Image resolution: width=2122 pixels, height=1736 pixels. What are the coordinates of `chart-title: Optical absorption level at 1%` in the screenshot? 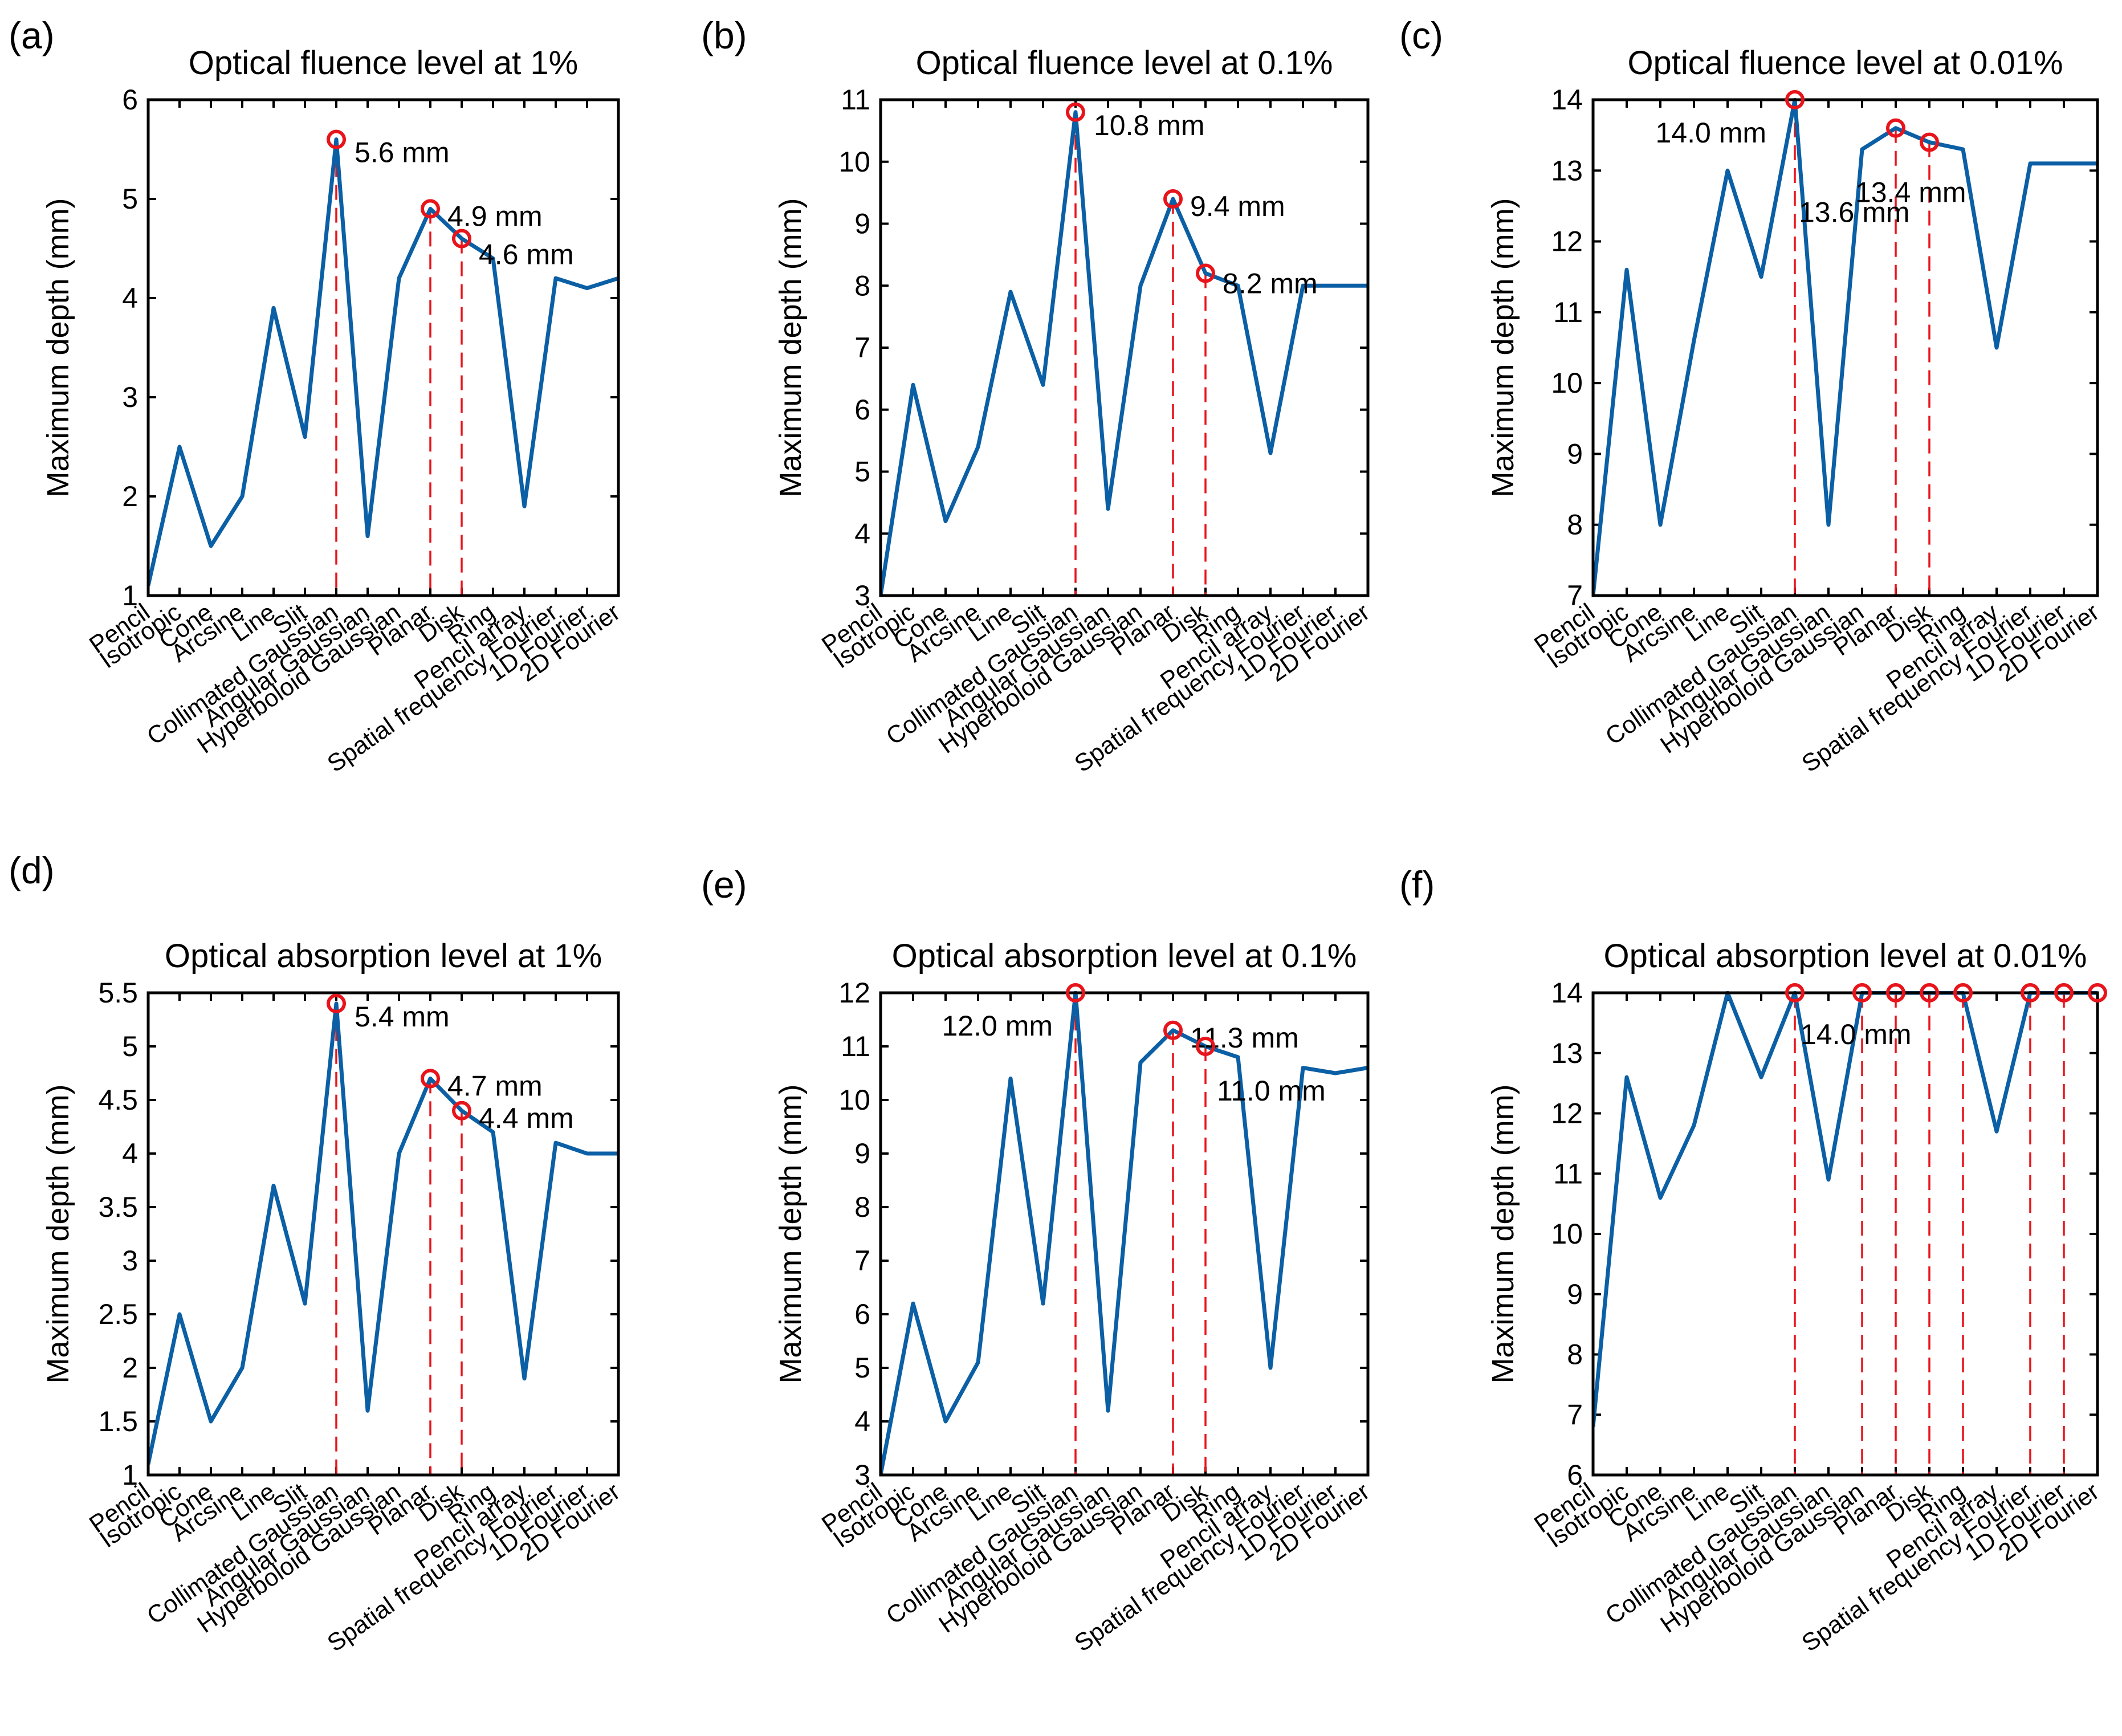 It's located at (383, 957).